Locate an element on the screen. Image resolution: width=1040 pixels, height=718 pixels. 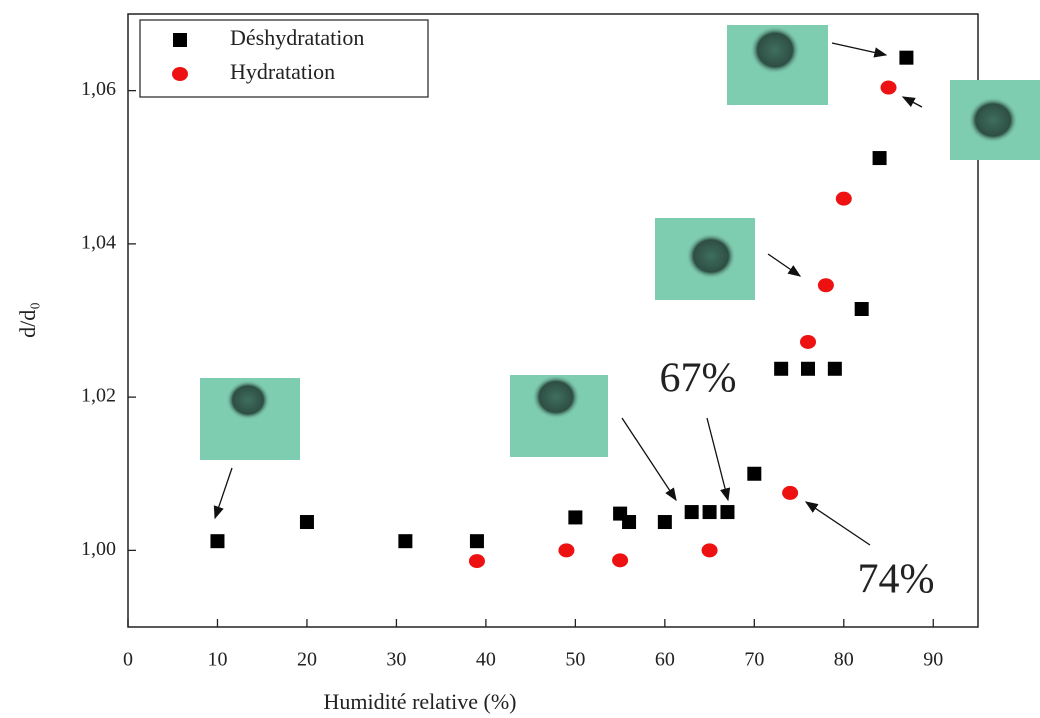
y-tick-label: 1,06 is located at coordinates (98, 89).